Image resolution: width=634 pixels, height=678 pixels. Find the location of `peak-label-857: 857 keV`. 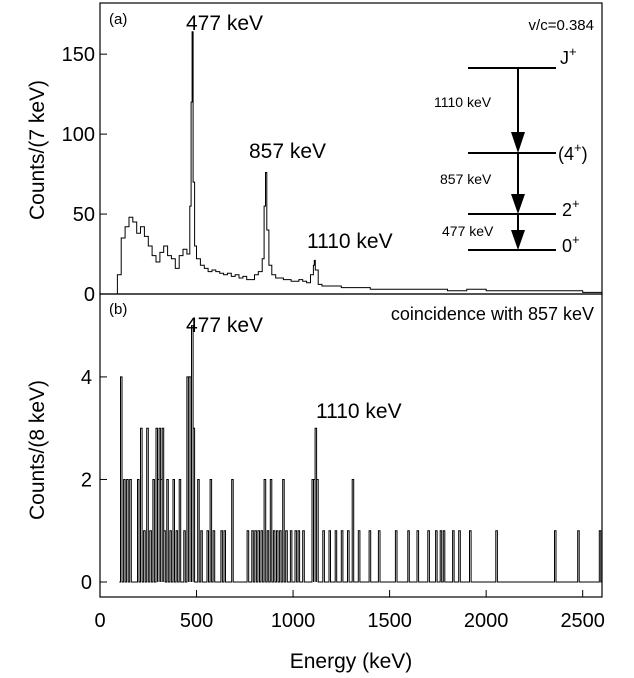

peak-label-857: 857 keV is located at coordinates (287, 151).